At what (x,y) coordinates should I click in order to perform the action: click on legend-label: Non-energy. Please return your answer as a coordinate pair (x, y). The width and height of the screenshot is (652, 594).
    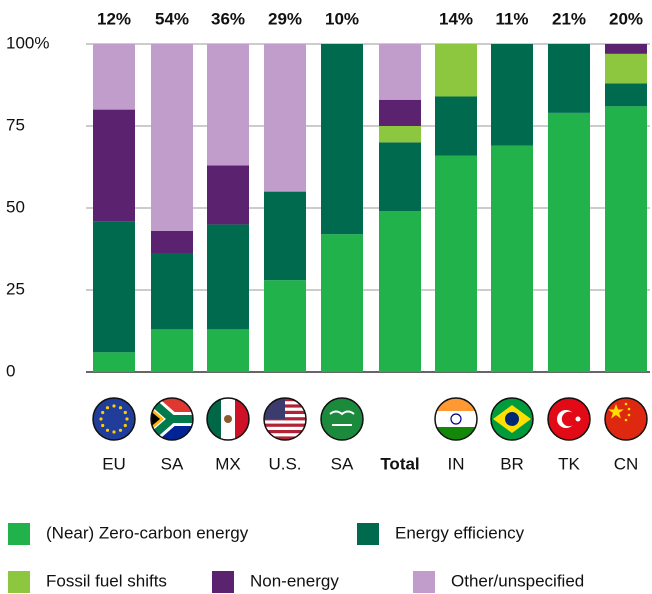
    Looking at the image, I should click on (294, 580).